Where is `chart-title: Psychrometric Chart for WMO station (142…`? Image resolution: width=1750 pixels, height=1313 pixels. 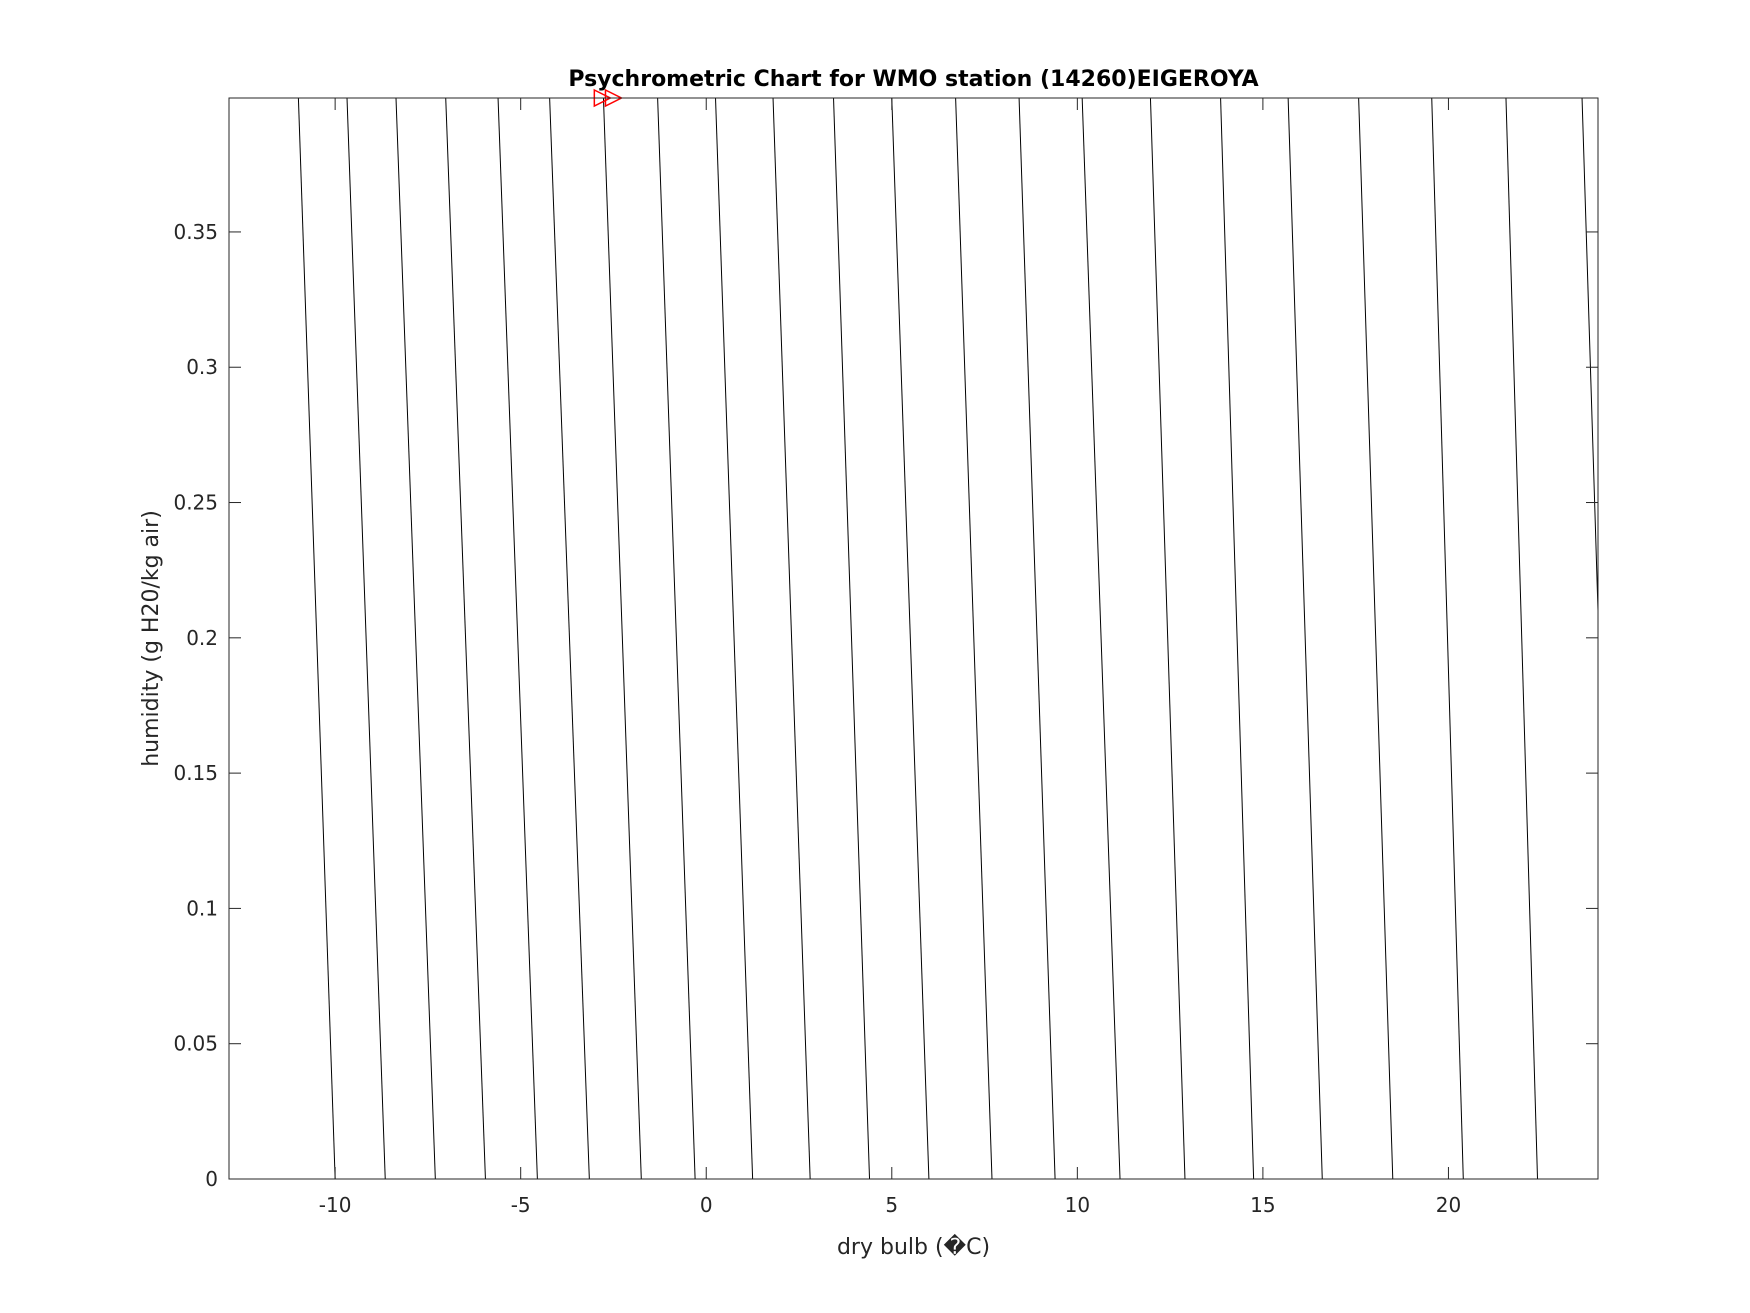 chart-title: Psychrometric Chart for WMO station (142… is located at coordinates (913, 79).